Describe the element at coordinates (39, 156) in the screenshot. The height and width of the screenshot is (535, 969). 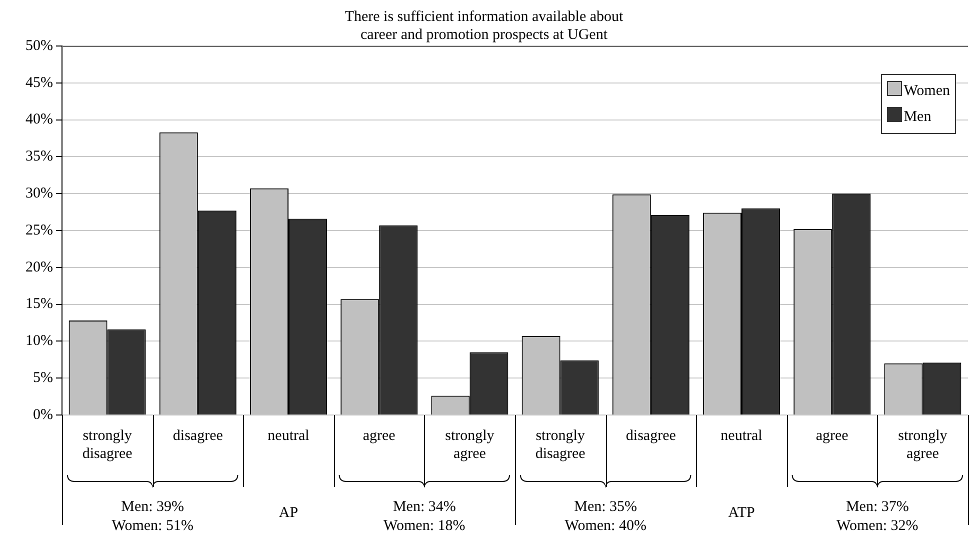
I see `y-tick-label: 35%` at that location.